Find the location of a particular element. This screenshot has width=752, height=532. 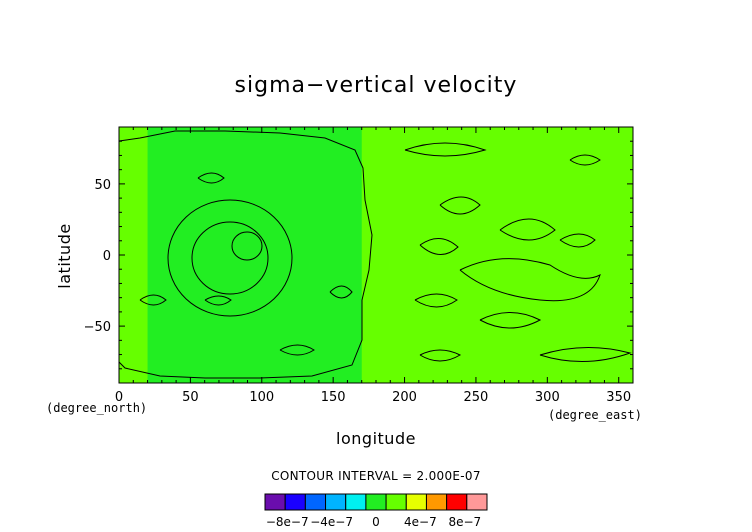

x-tick-label: 250 is located at coordinates (476, 397).